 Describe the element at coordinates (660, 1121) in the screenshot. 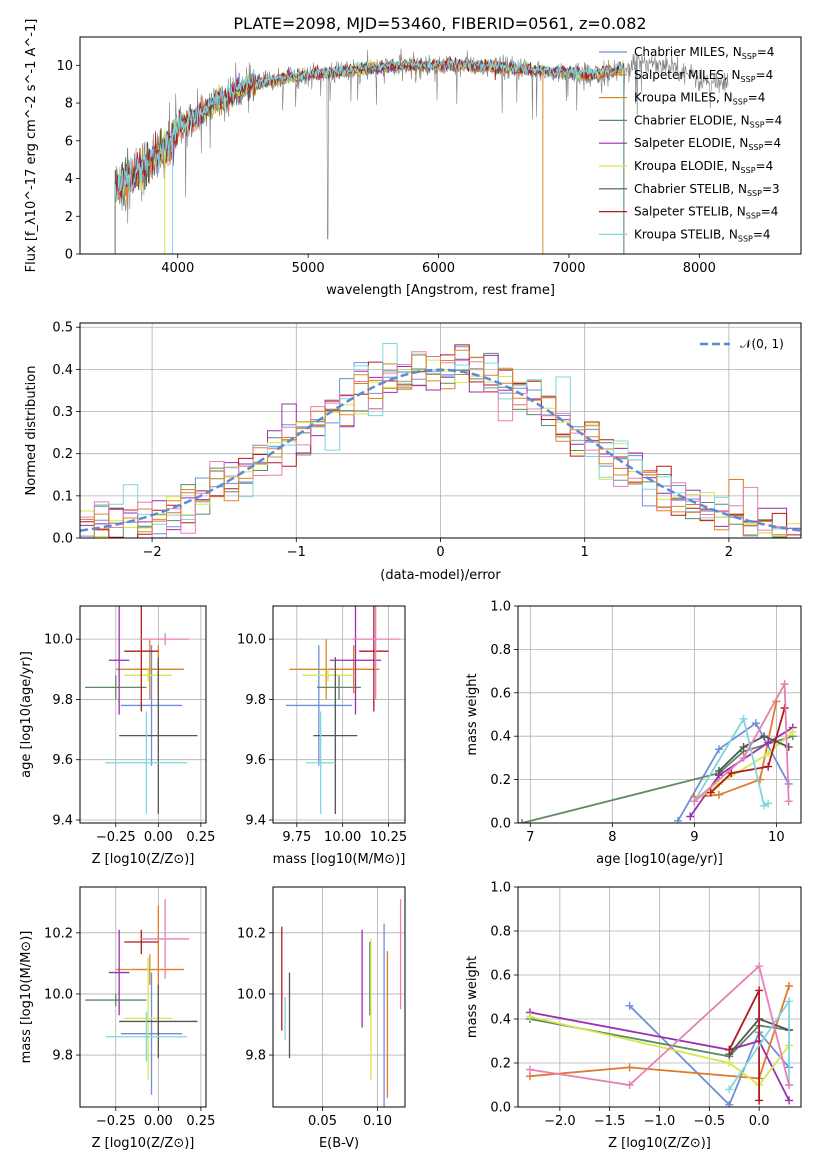

I see `x-tick-label: −1.0` at that location.